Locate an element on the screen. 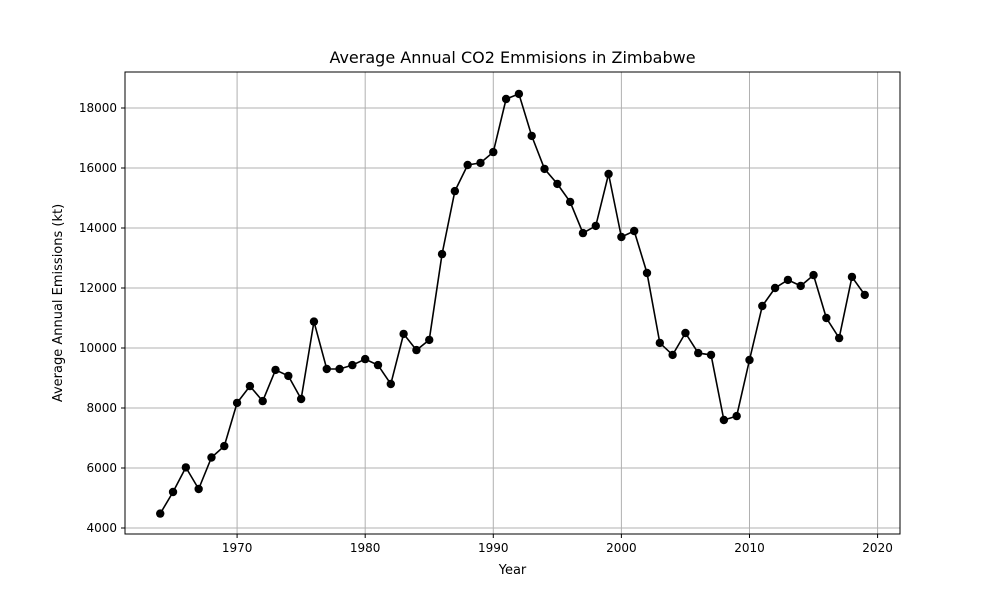 The image size is (1000, 600). y-tick-label: 8000 is located at coordinates (101, 408).